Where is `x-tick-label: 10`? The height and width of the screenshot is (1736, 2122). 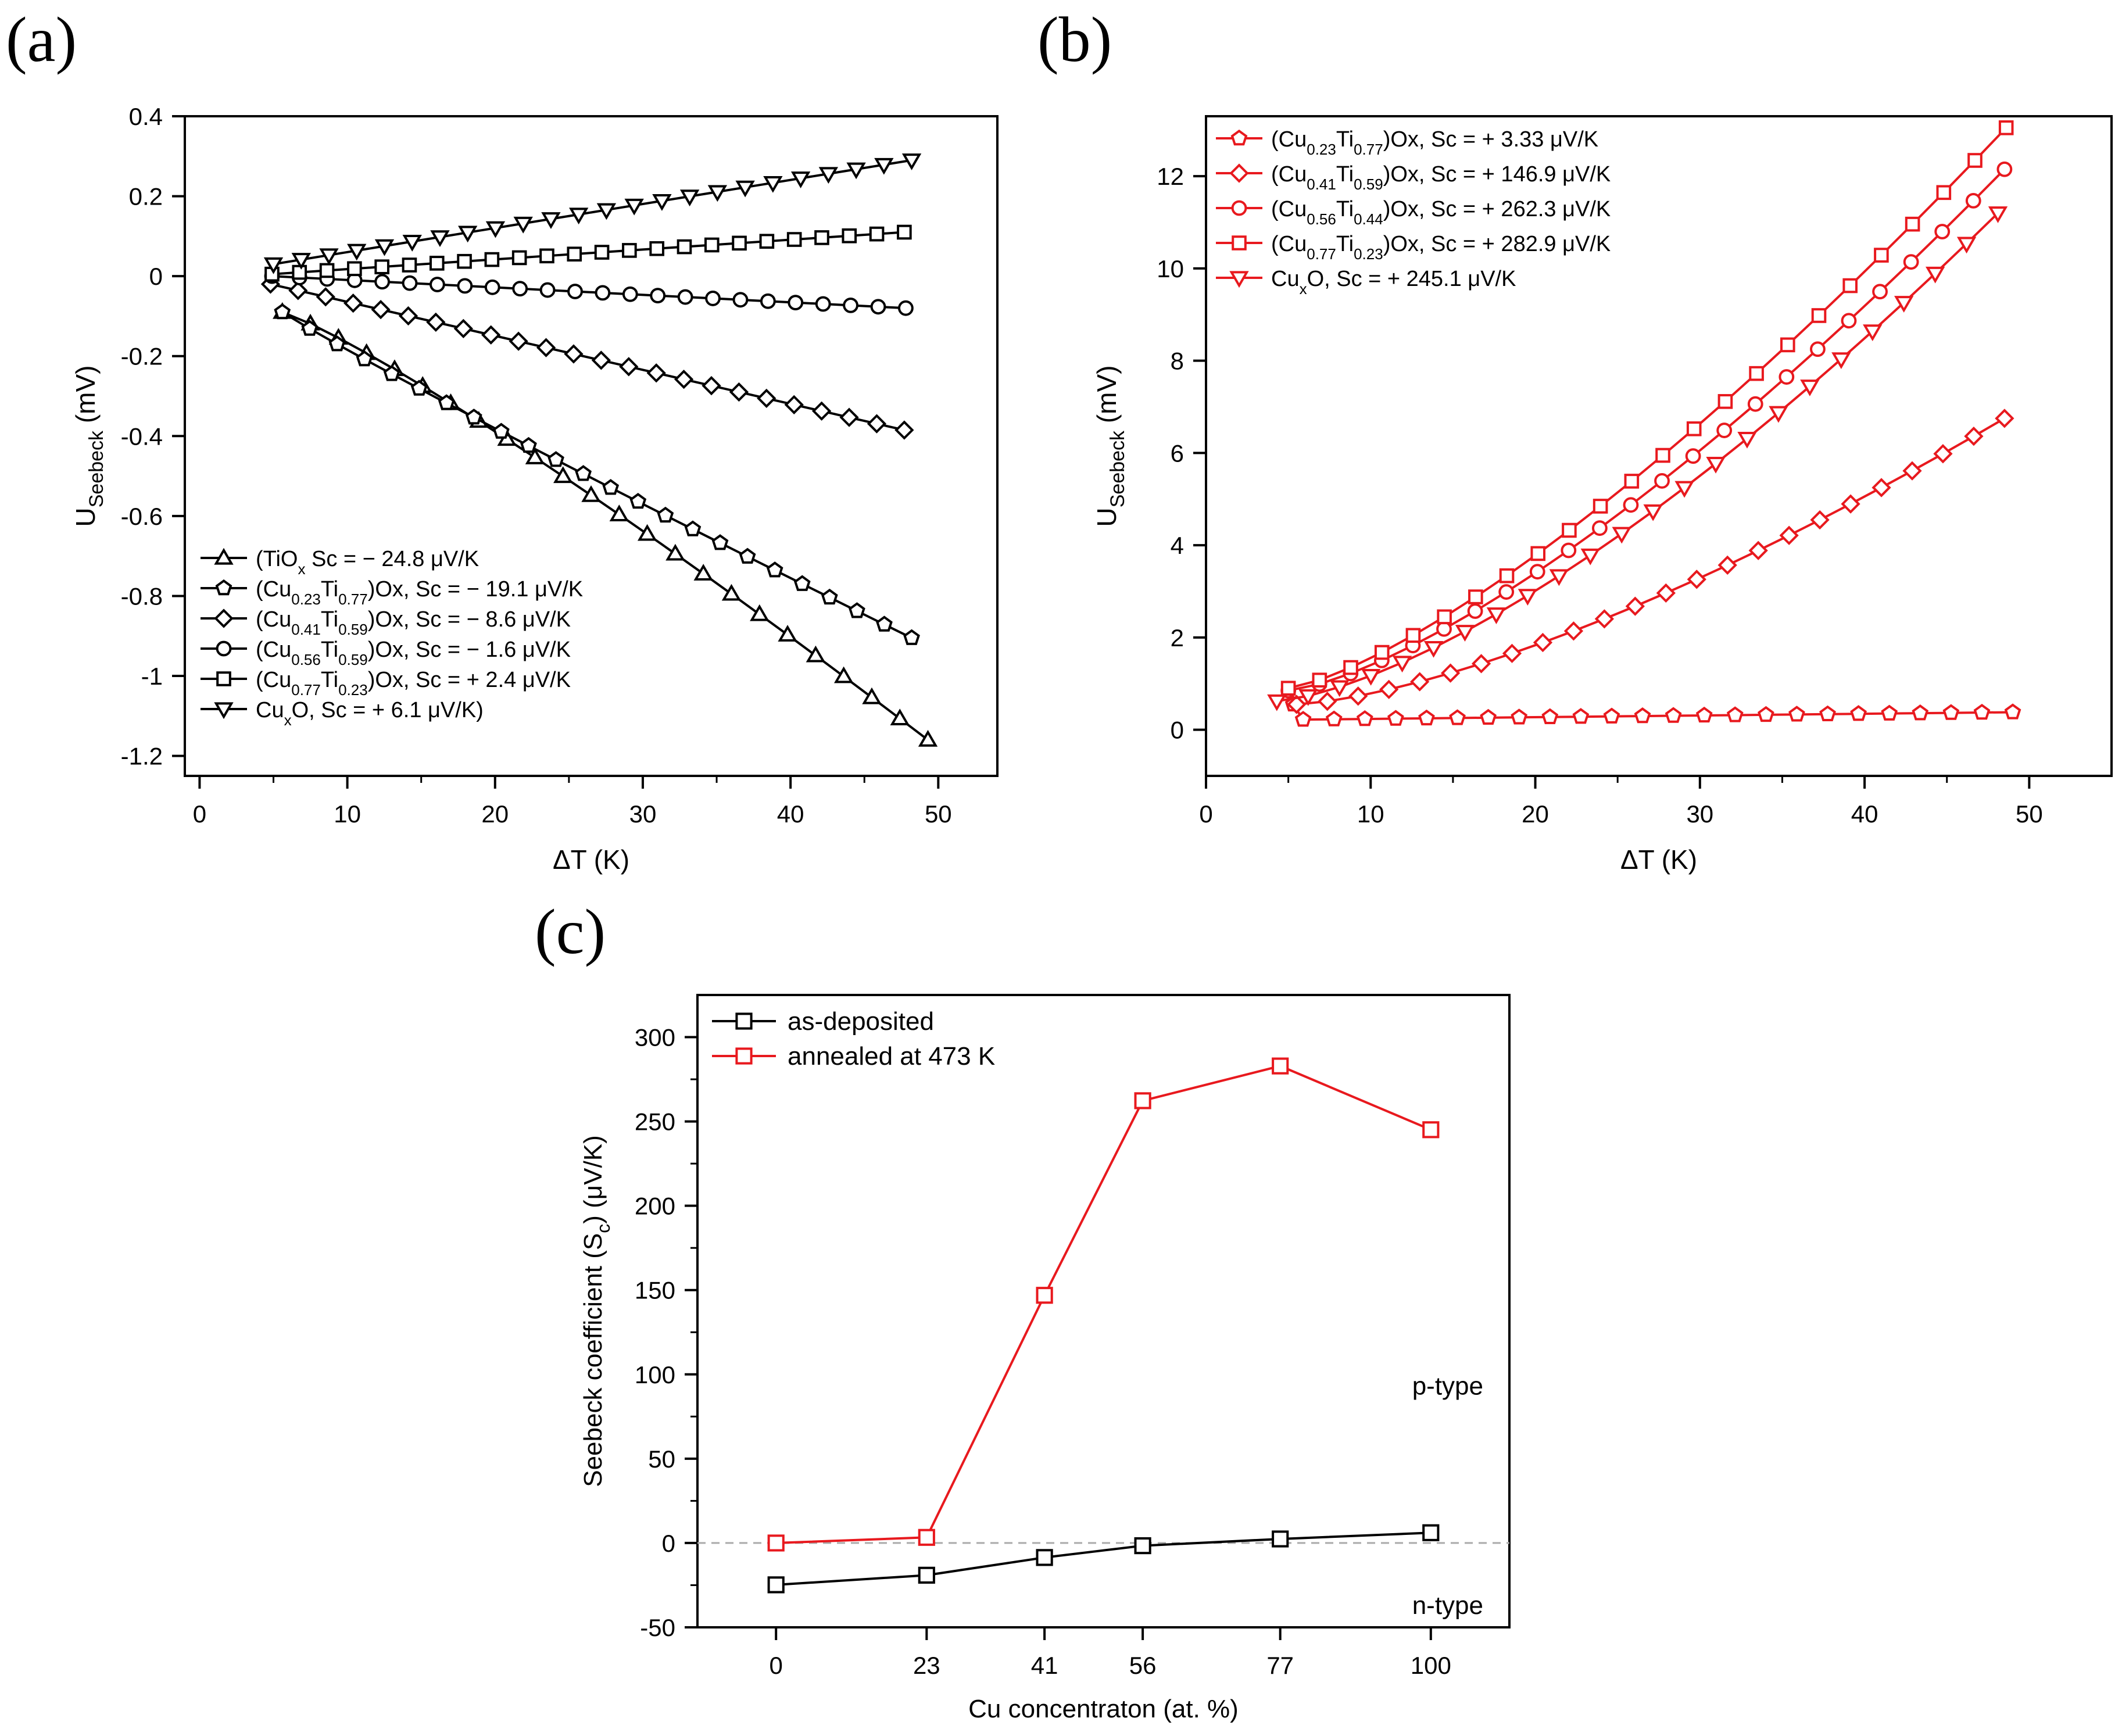 x-tick-label: 10 is located at coordinates (1370, 814).